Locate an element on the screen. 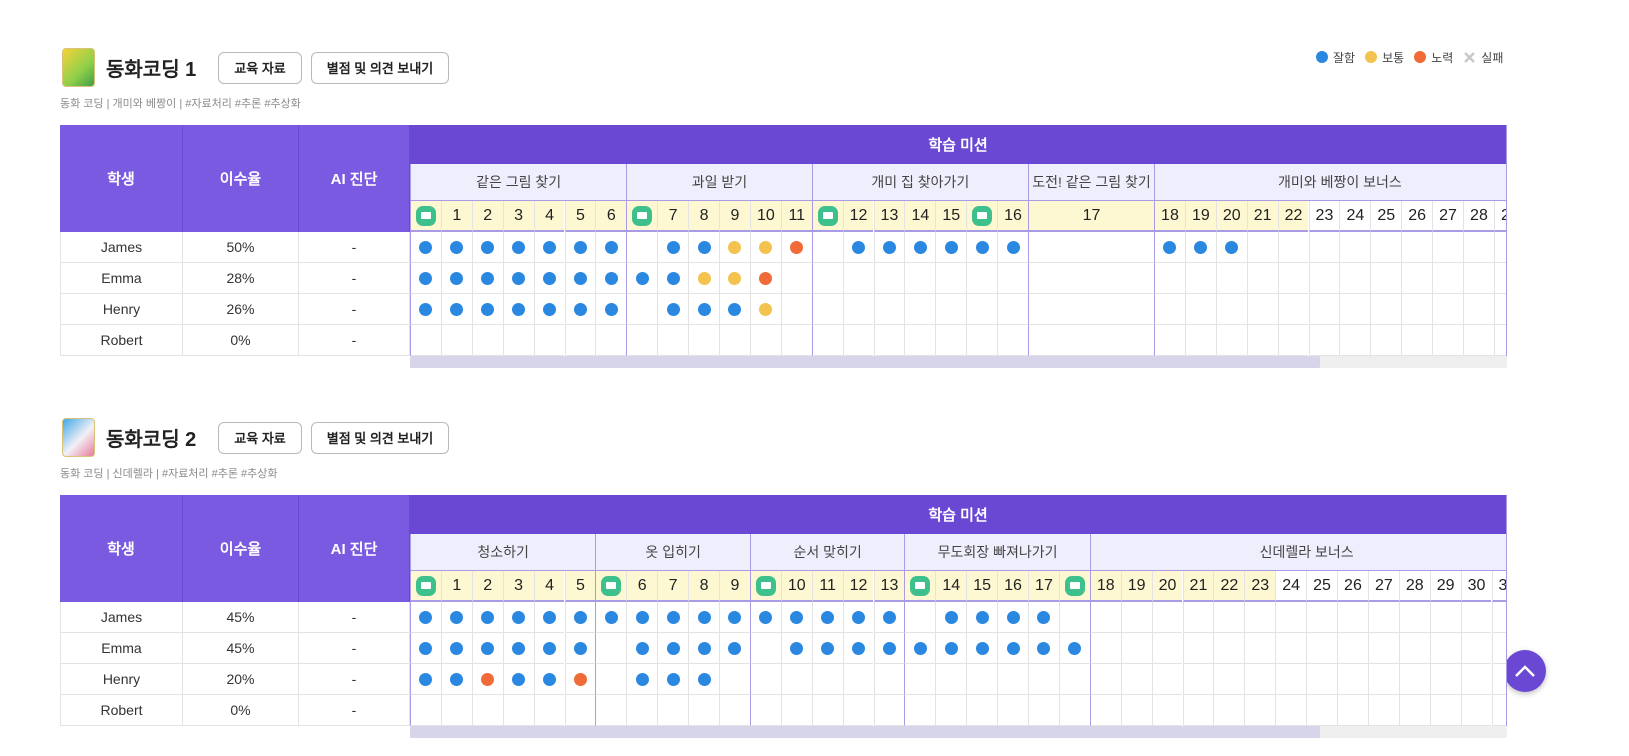 The image size is (1629, 756). mission-number: 23 is located at coordinates (1324, 216).